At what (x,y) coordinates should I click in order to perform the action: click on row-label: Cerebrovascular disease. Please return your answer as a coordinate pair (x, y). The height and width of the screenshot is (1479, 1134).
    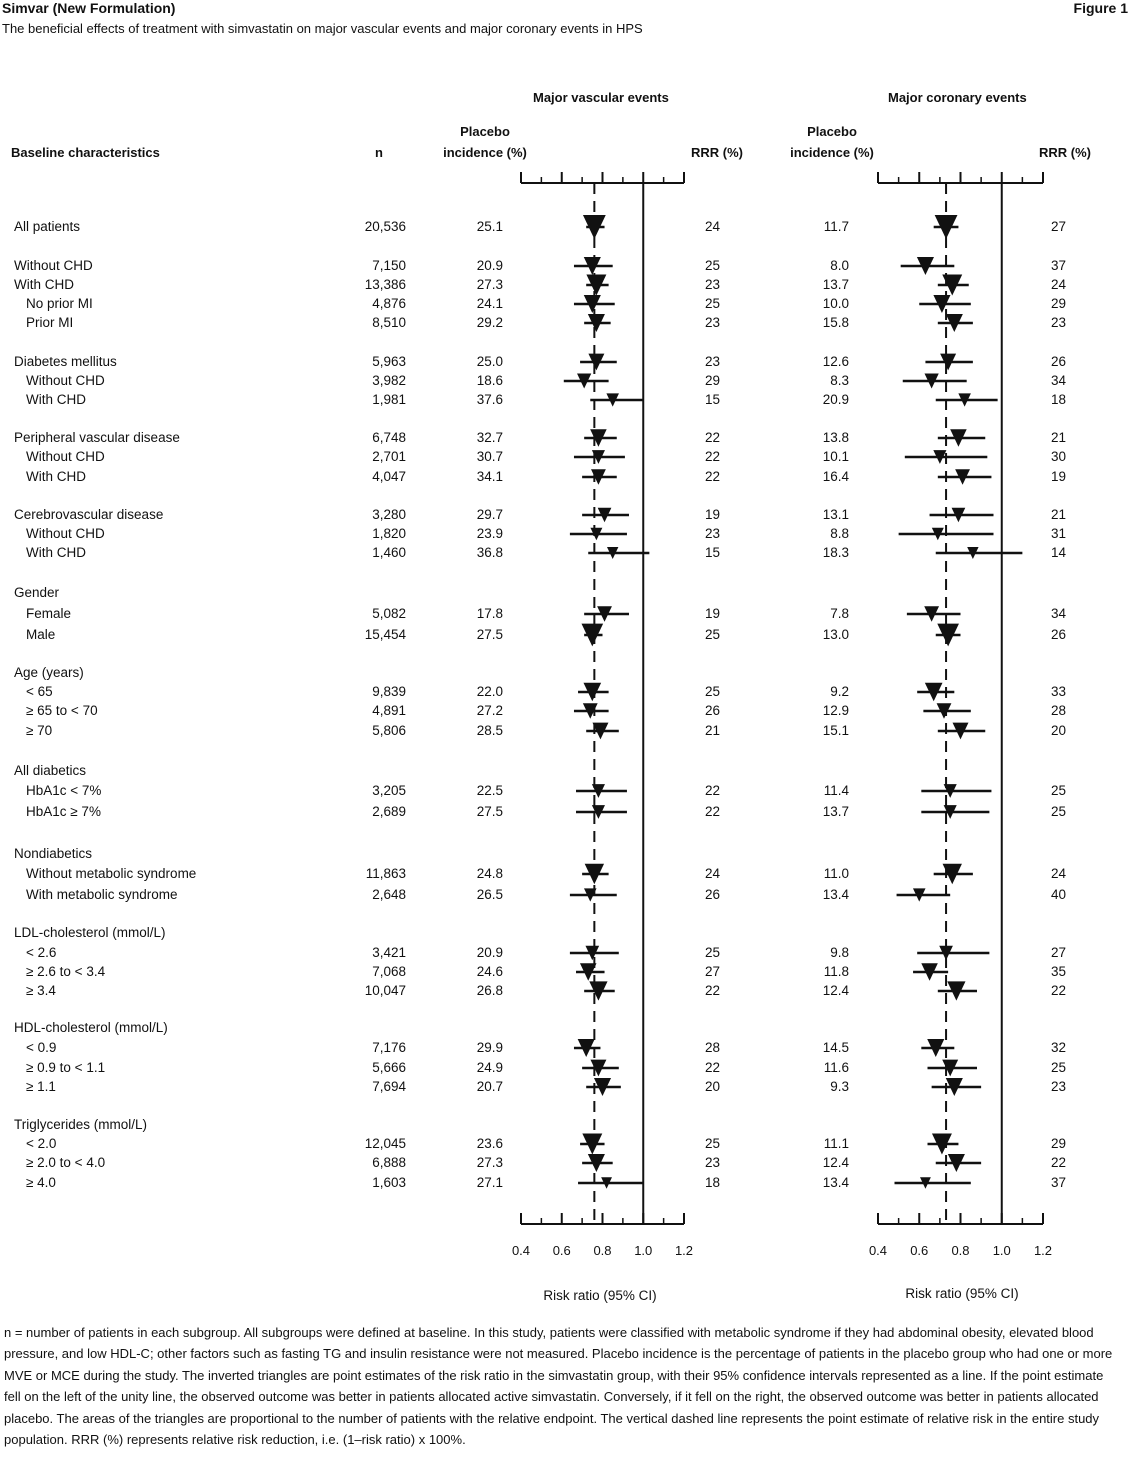
    Looking at the image, I should click on (89, 514).